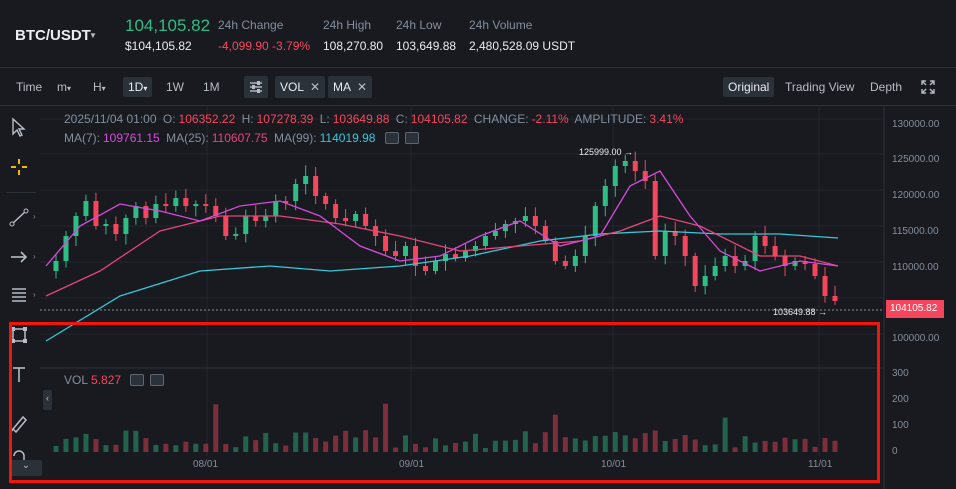 Image resolution: width=956 pixels, height=489 pixels. What do you see at coordinates (93, 35) in the screenshot?
I see `caret-down-icon: ▼` at bounding box center [93, 35].